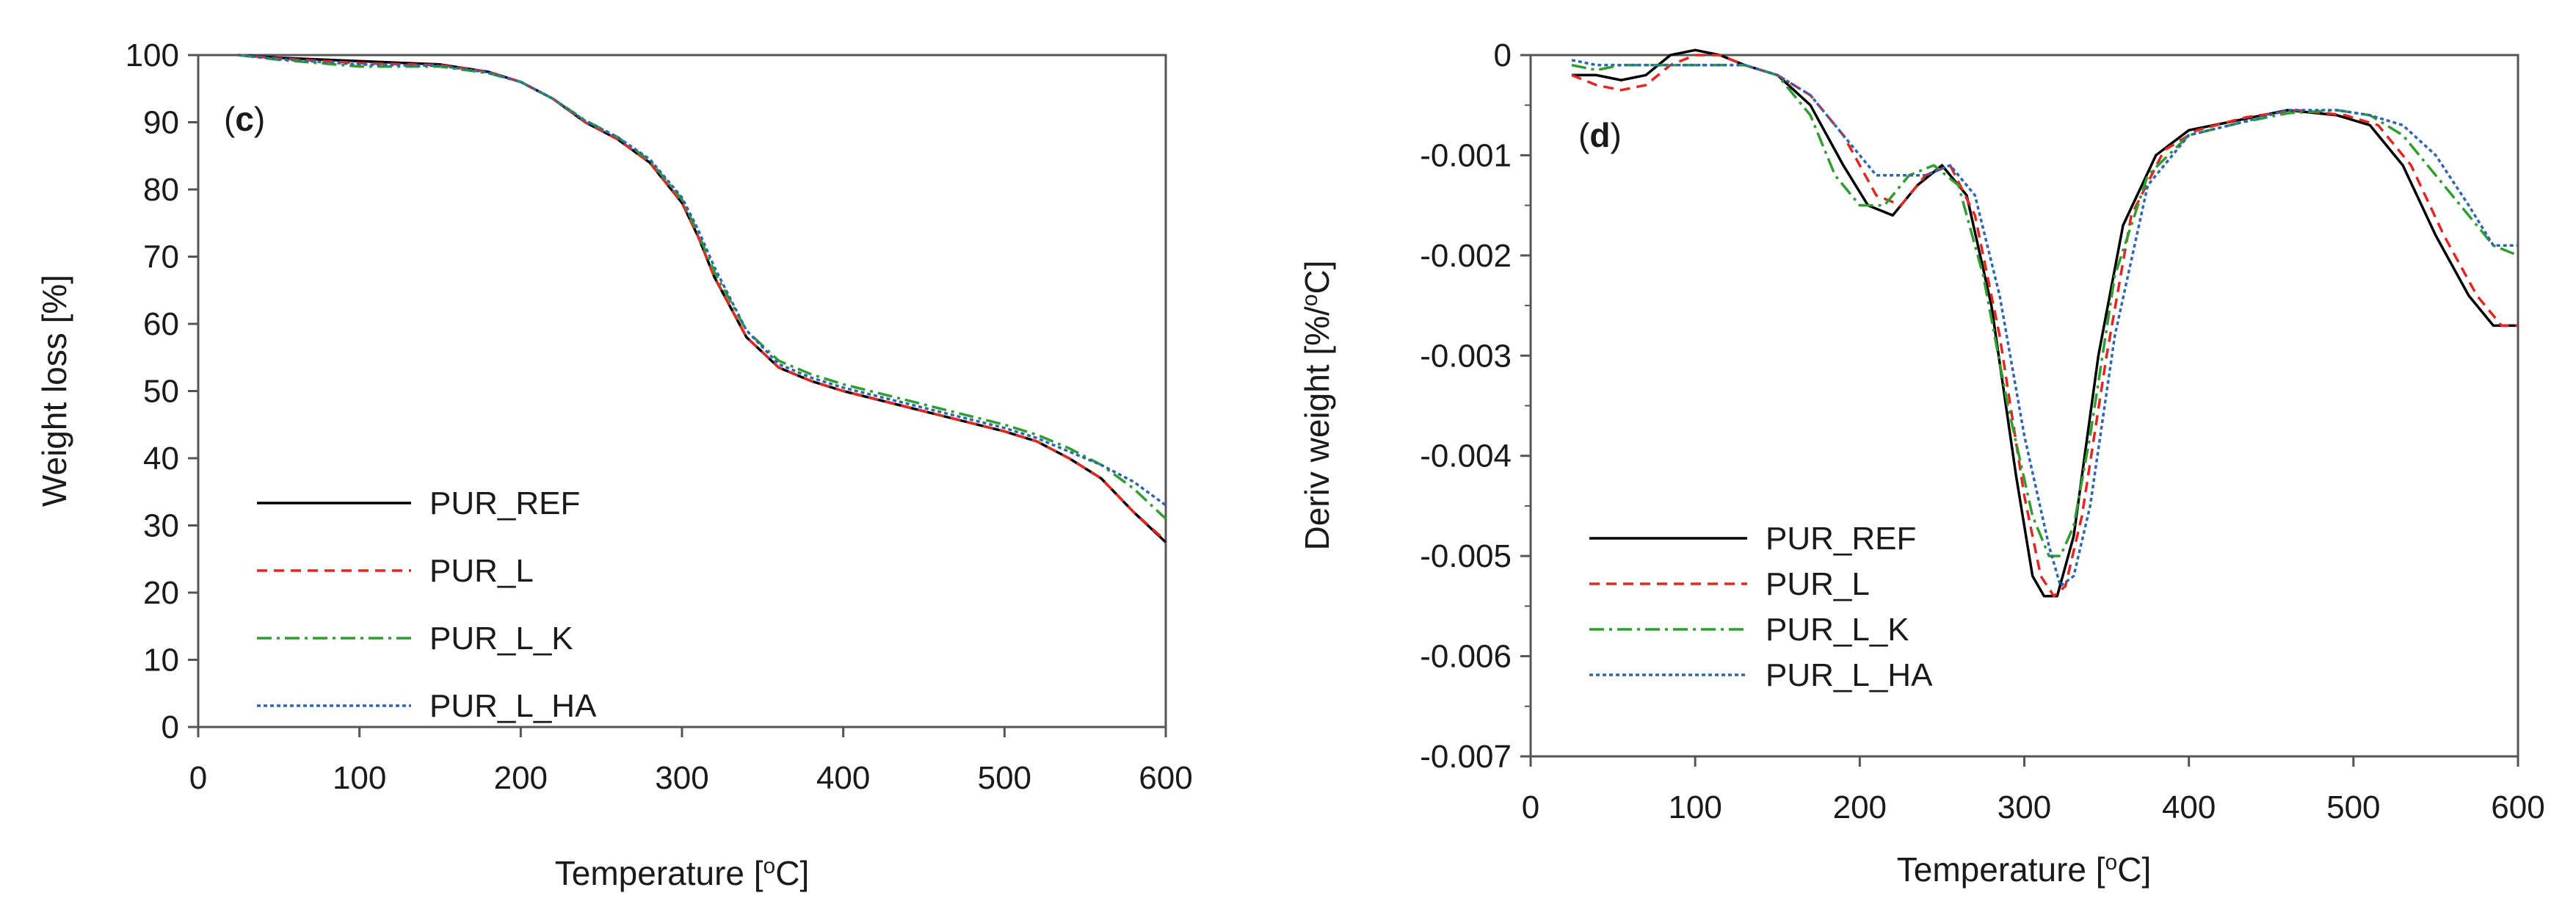 Image resolution: width=2576 pixels, height=915 pixels. Describe the element at coordinates (792, 873) in the screenshot. I see `x-axis-title-c-tail: C]` at that location.